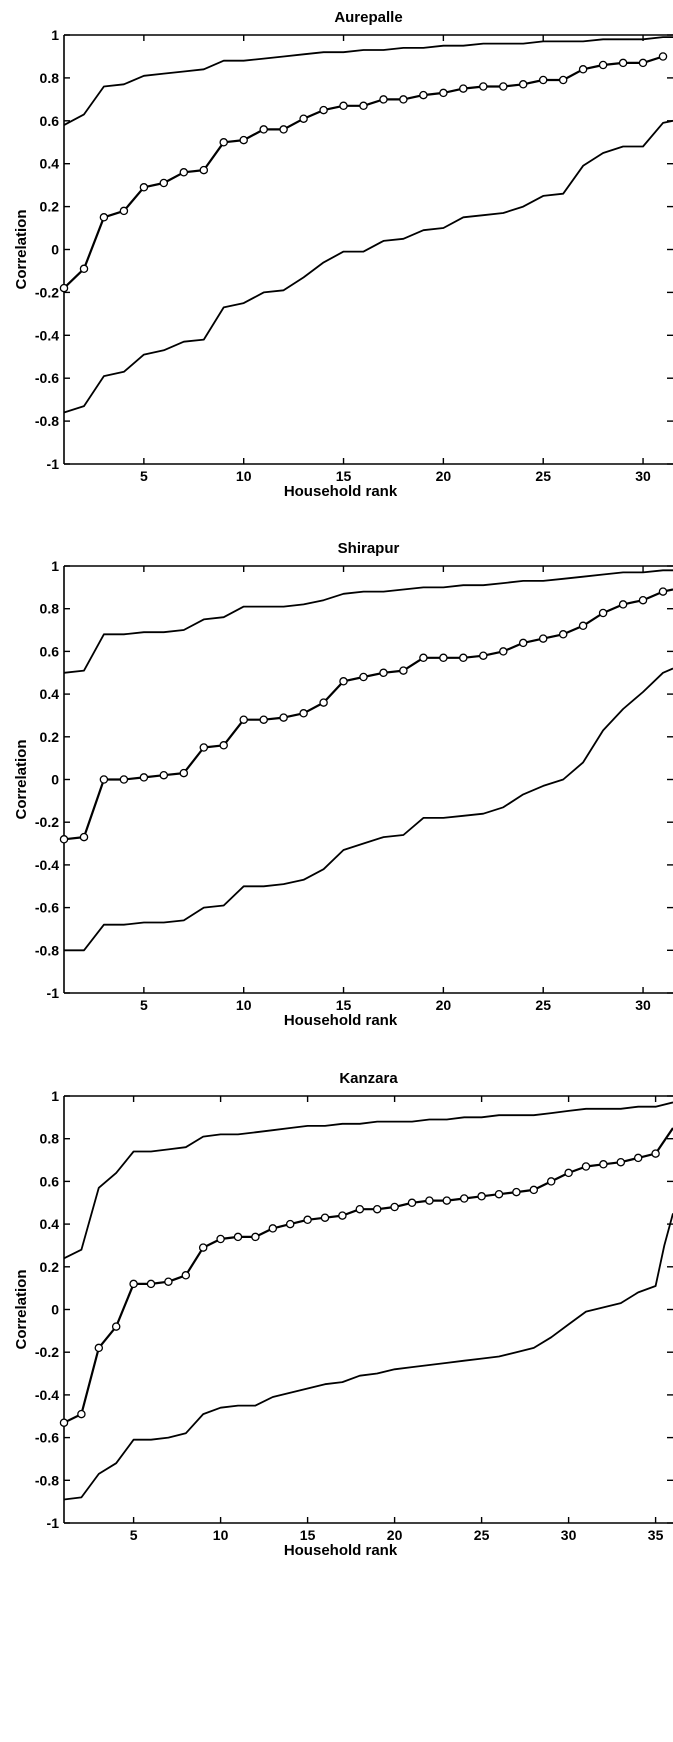 The image size is (673, 1742). What do you see at coordinates (368, 1078) in the screenshot?
I see `chart-title: Kanzara` at bounding box center [368, 1078].